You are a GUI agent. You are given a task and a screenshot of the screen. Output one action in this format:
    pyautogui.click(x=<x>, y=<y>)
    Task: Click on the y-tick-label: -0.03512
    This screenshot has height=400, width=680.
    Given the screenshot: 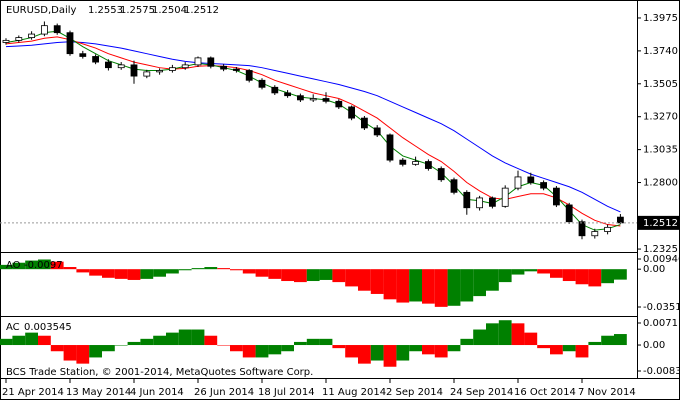 What is the action you would take?
    pyautogui.click(x=661, y=307)
    